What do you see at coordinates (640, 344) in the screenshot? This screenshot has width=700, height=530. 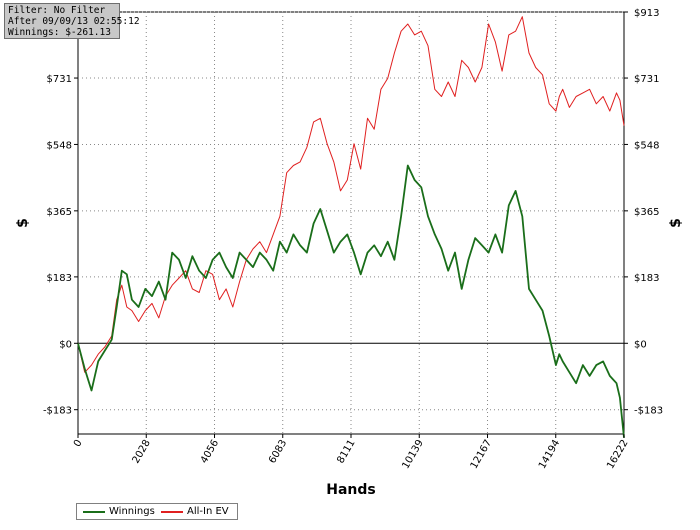 I see `y-tick-label-right: $0` at bounding box center [640, 344].